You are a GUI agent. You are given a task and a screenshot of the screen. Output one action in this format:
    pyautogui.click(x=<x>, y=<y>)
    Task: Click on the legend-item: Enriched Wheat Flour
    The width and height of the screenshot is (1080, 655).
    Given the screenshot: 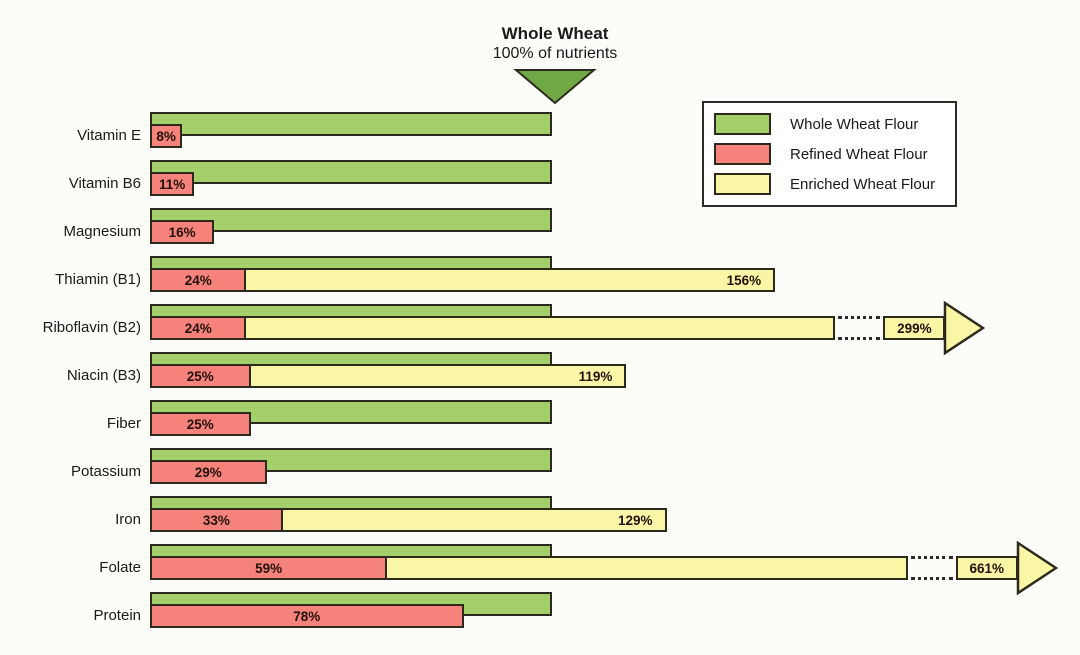 What is the action you would take?
    pyautogui.click(x=829, y=184)
    